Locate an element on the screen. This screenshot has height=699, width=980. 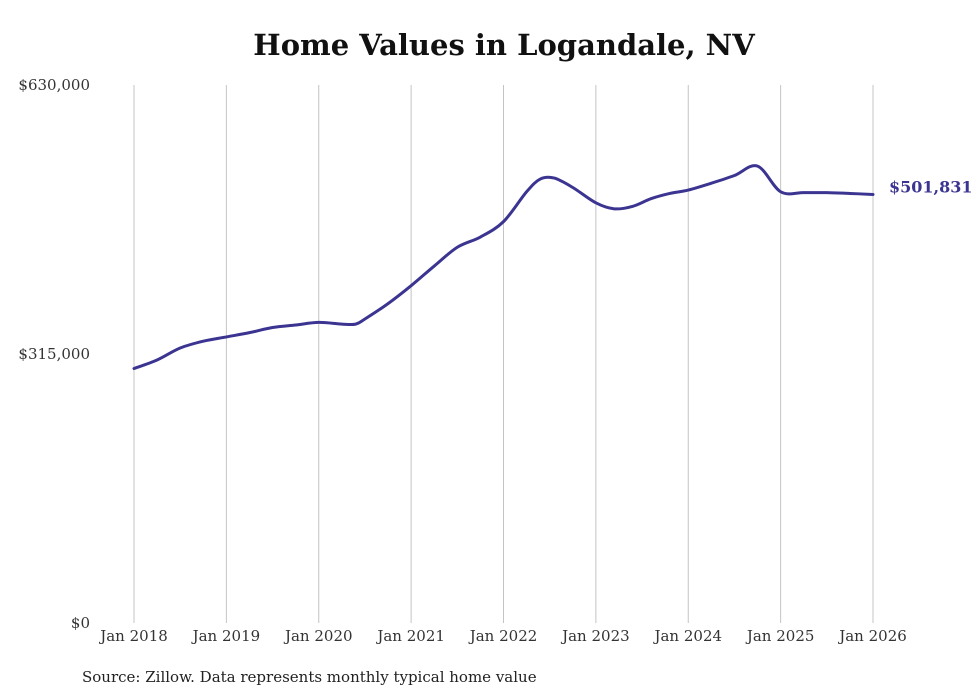
x-tick-label: Jan 2022 is located at coordinates (503, 636).